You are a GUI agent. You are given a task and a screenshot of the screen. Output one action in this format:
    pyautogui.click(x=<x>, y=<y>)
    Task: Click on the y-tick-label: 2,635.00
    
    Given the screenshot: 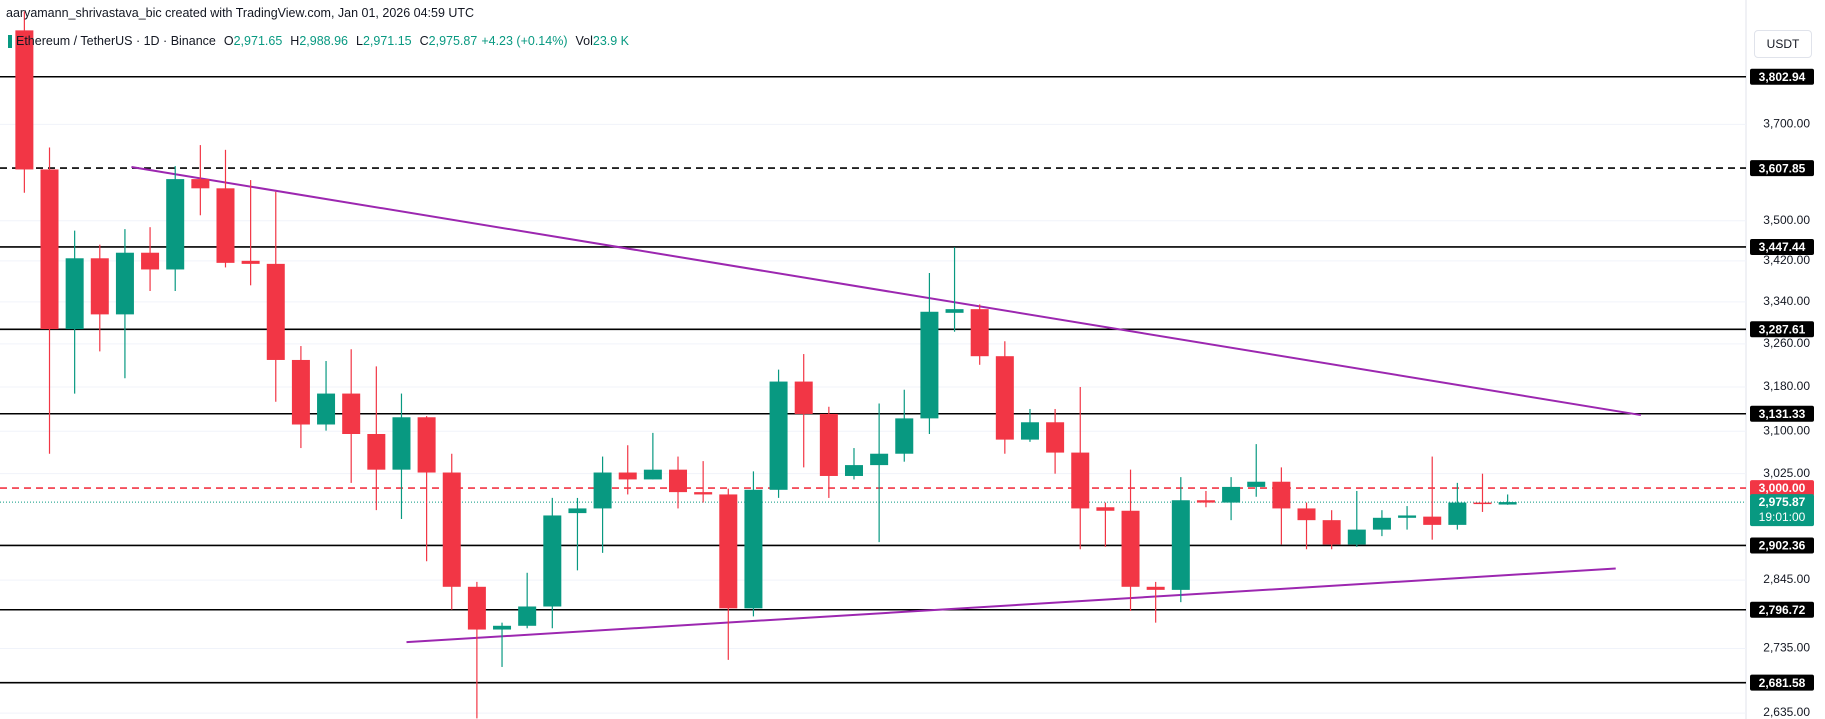 What is the action you would take?
    pyautogui.click(x=1786, y=712)
    